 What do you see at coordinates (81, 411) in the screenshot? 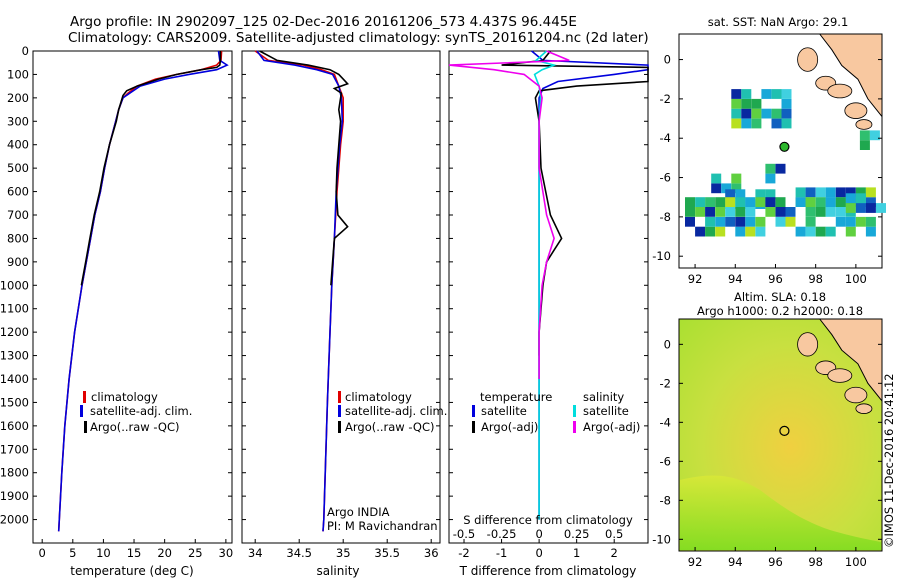
I see `legend-swatch-satellite` at bounding box center [81, 411].